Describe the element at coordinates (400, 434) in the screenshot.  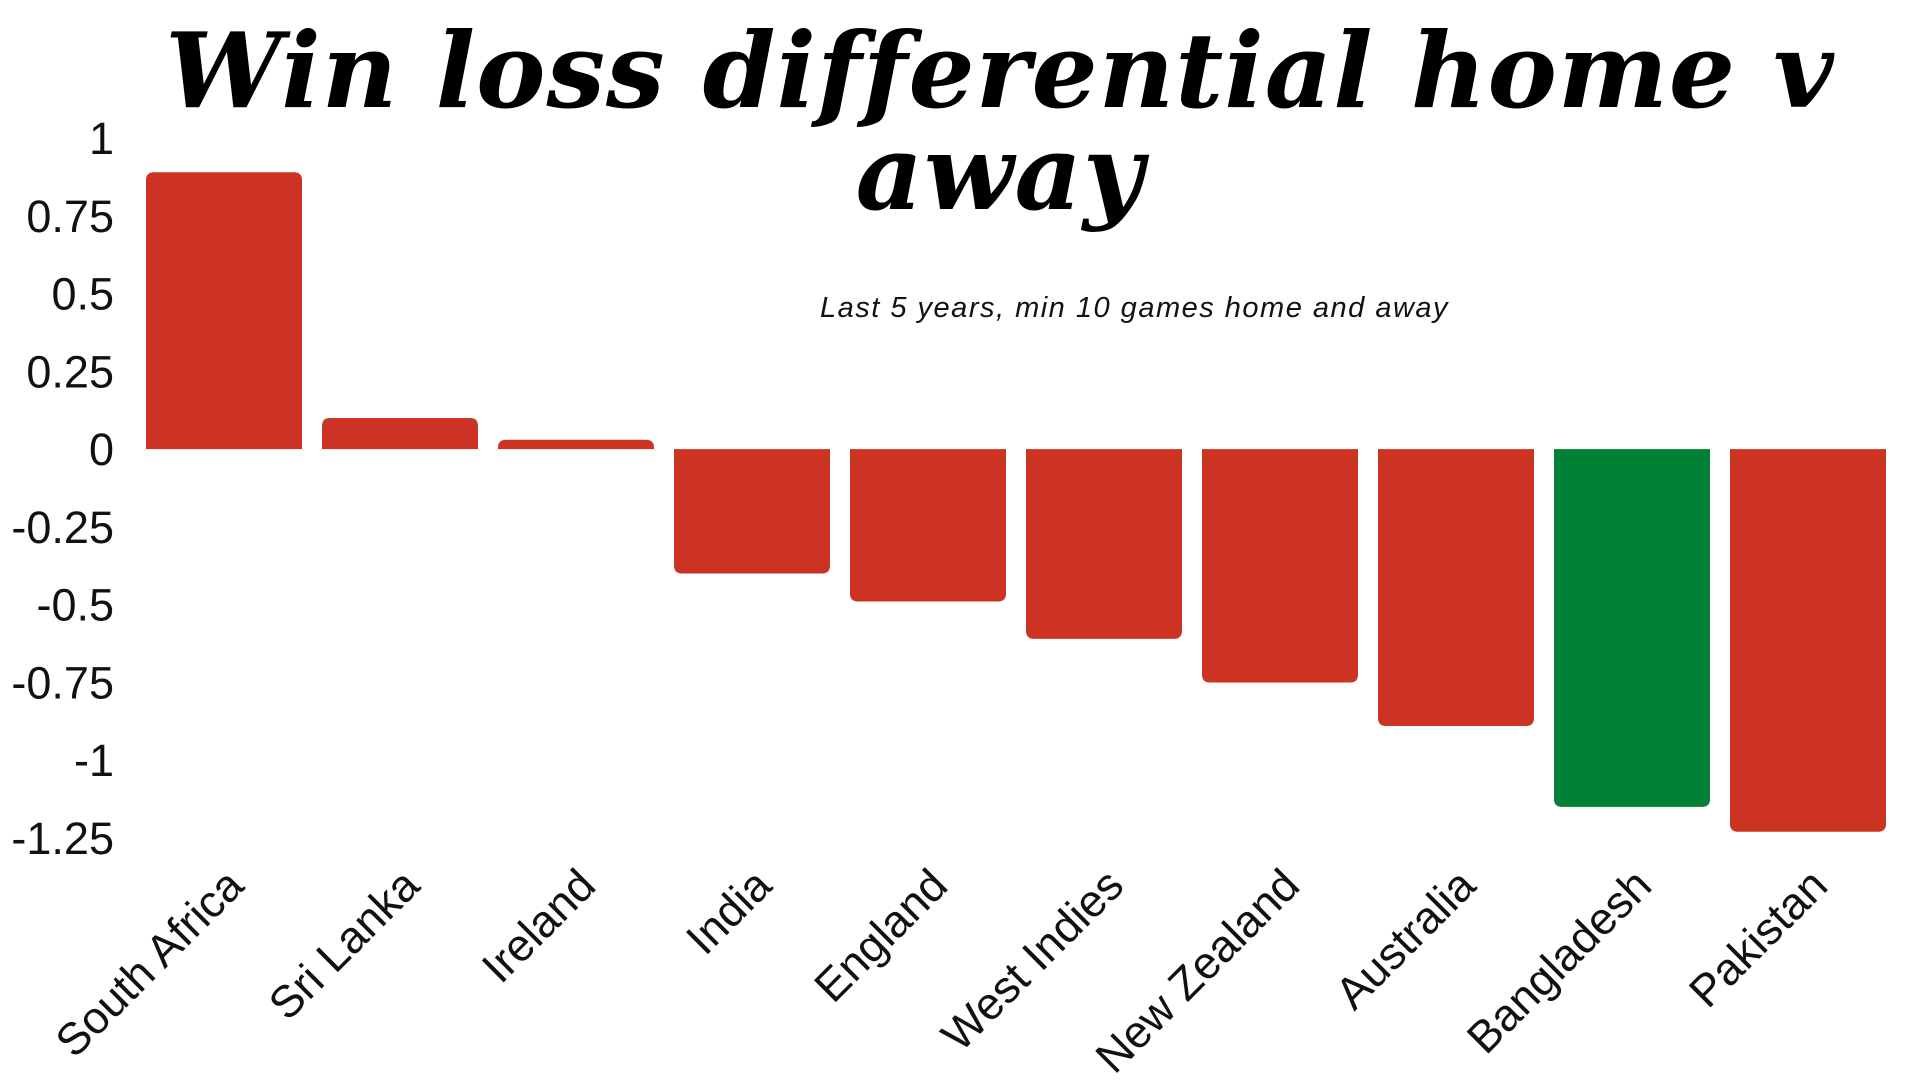
I see `bar-sri-lanka` at that location.